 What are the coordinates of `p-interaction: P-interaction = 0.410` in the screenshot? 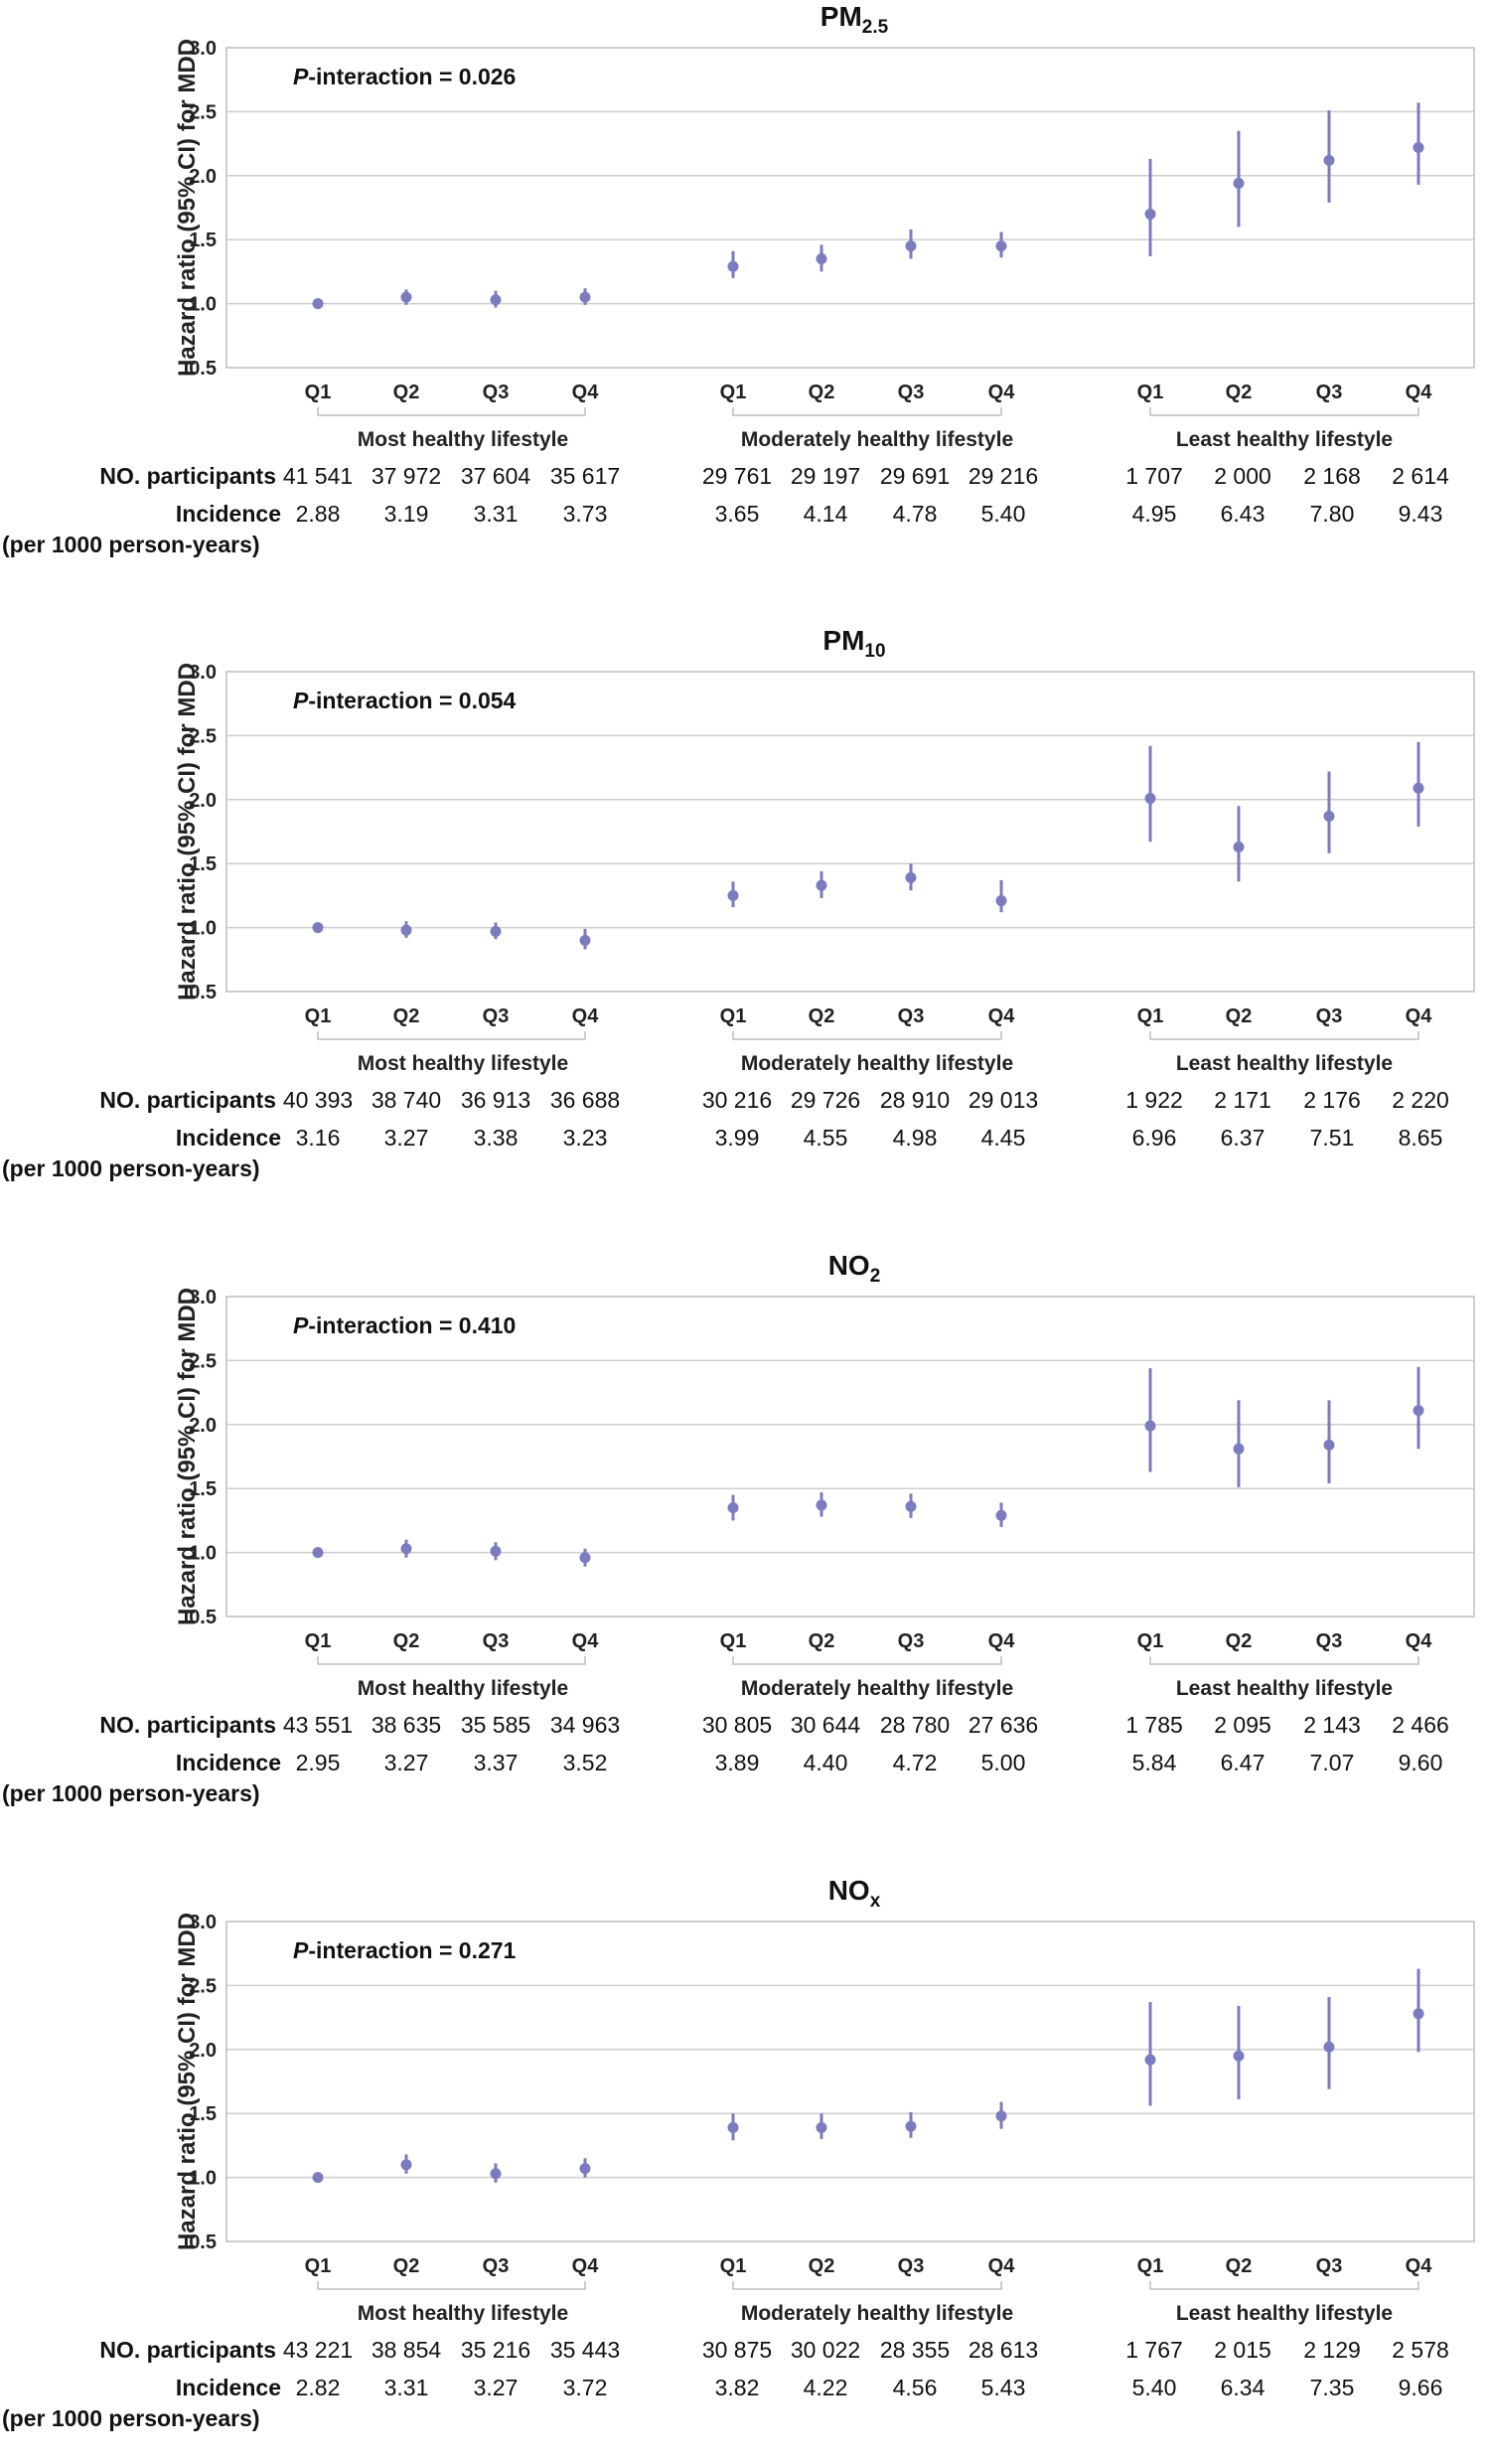 It's located at (405, 1325).